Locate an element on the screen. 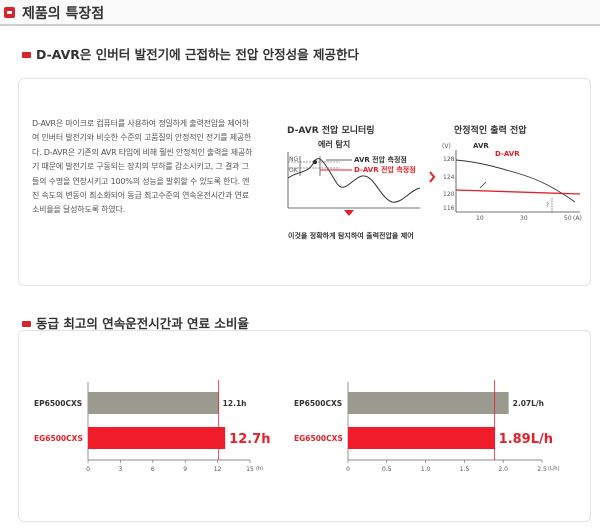 Image resolution: width=600 pixels, height=528 pixels. ok-label: OK is located at coordinates (294, 170).